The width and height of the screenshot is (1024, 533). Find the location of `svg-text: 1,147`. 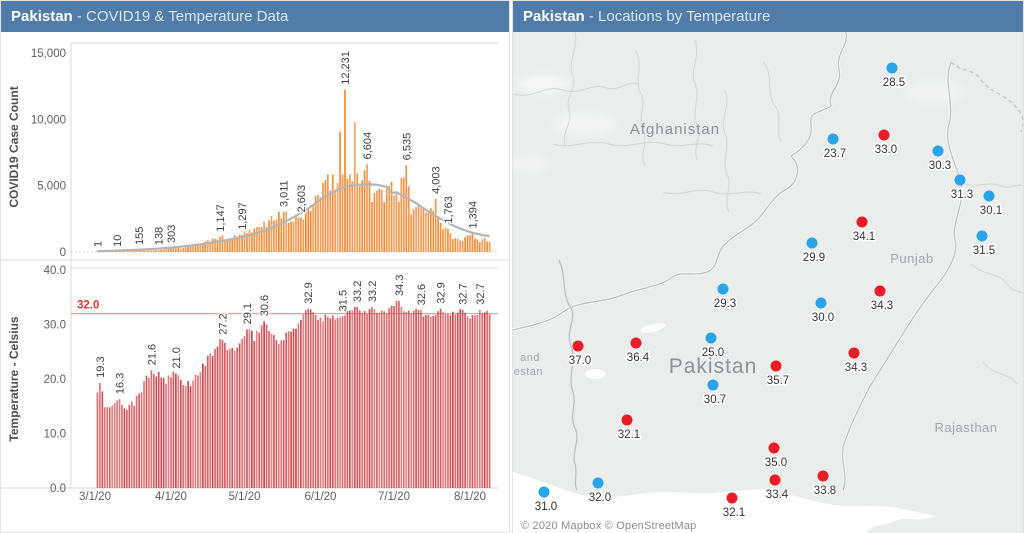

svg-text: 1,147 is located at coordinates (221, 218).